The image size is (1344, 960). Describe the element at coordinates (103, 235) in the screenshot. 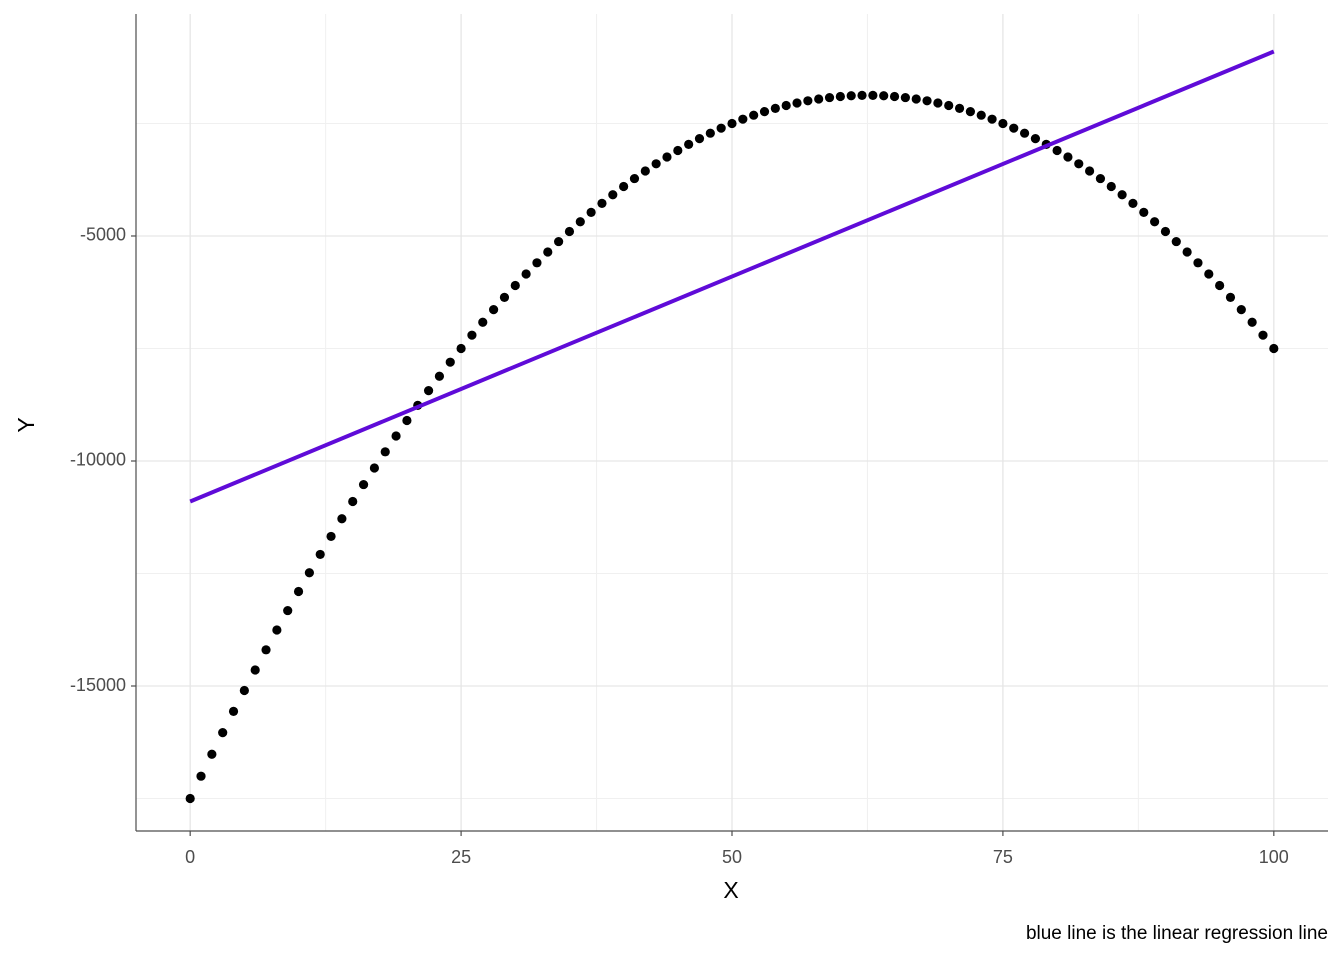

I see `y-tick-label: -5000` at that location.